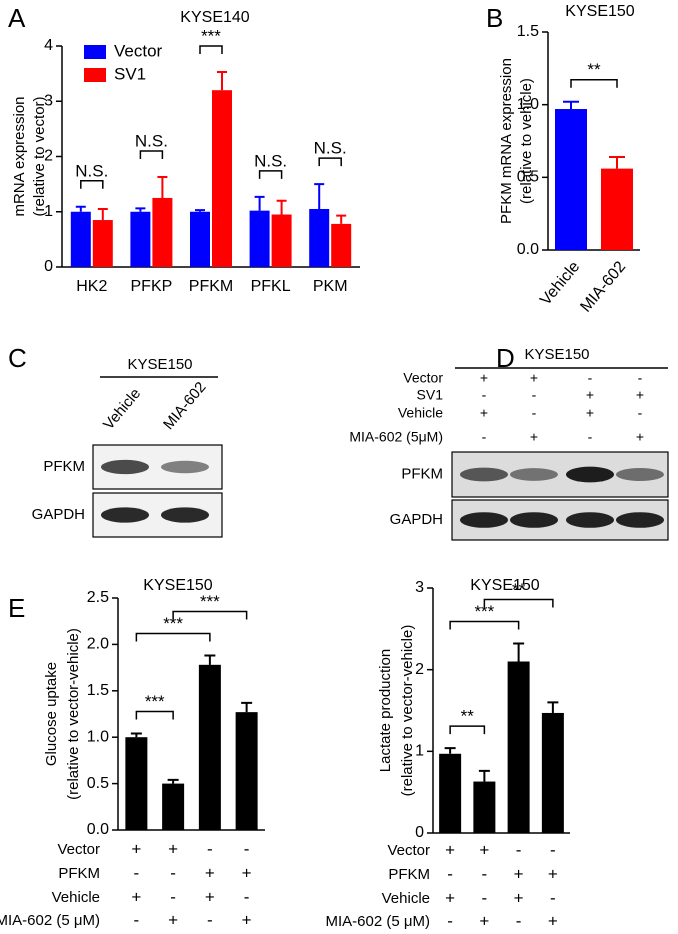 The width and height of the screenshot is (678, 934). What do you see at coordinates (271, 286) in the screenshot?
I see `x-tick-label: PFKL` at bounding box center [271, 286].